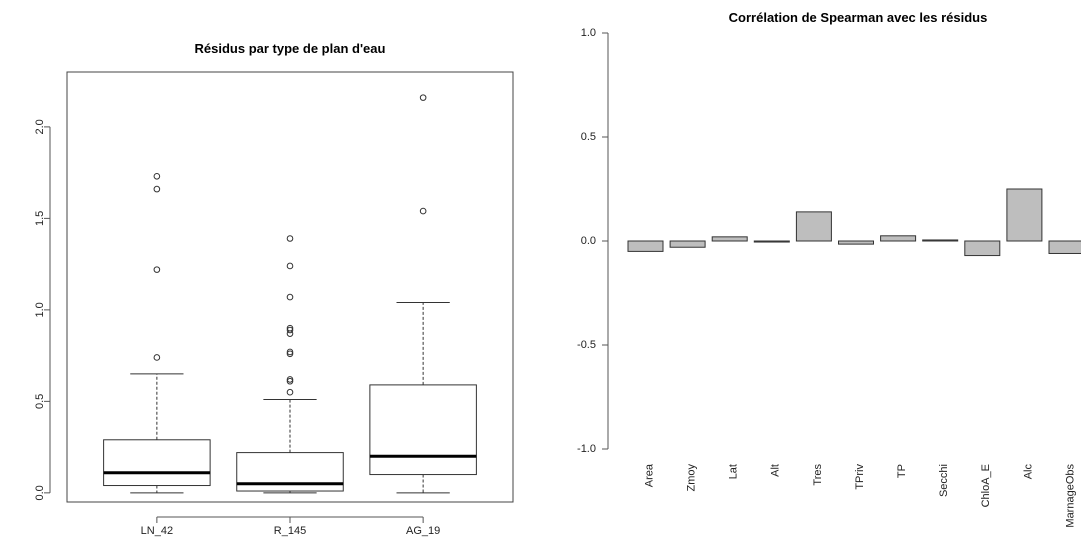 This screenshot has height=547, width=1081. What do you see at coordinates (290, 531) in the screenshot?
I see `x-tick-label: R_145` at bounding box center [290, 531].